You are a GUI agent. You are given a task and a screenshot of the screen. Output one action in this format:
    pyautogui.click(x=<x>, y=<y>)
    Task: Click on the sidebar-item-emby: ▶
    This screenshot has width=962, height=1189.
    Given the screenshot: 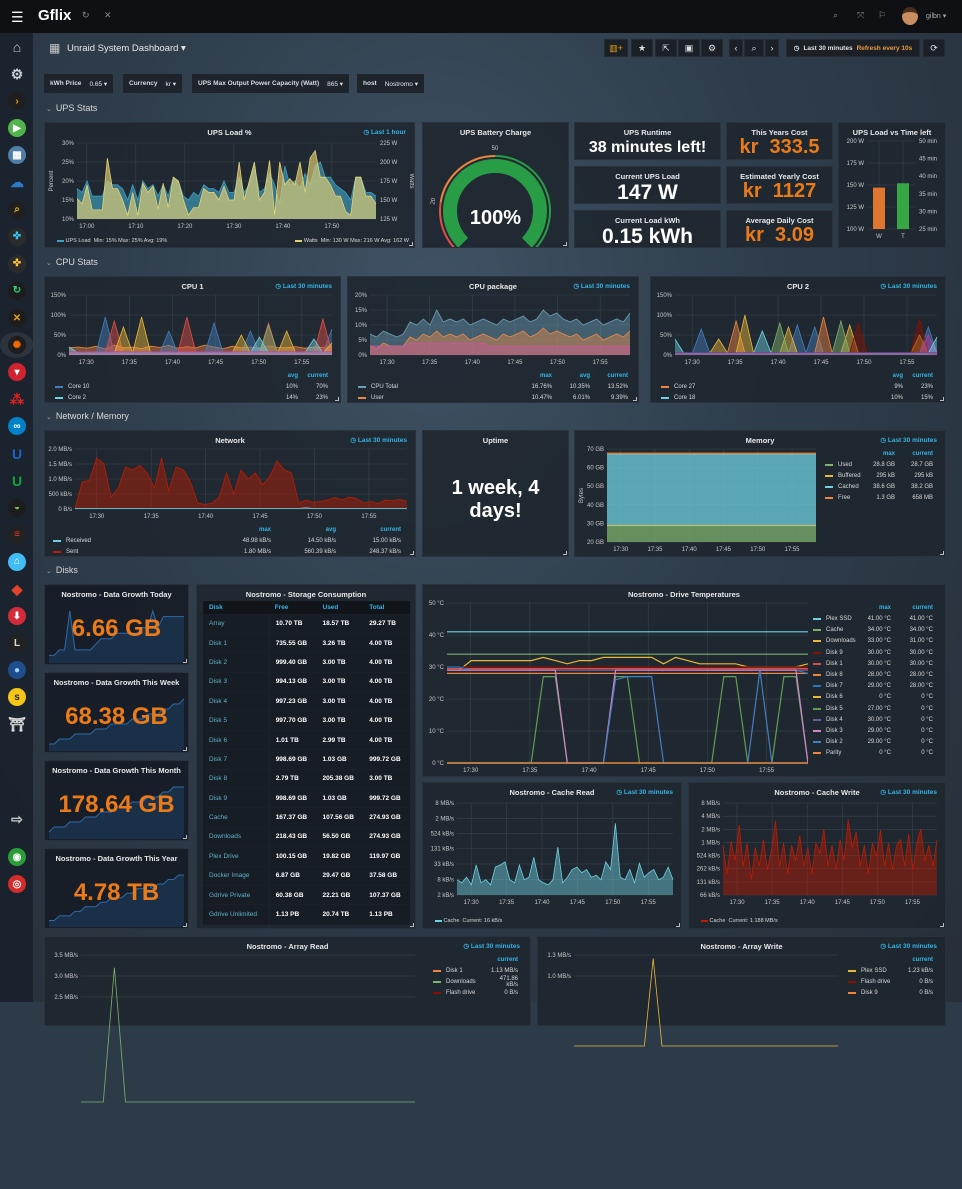 What is the action you would take?
    pyautogui.click(x=17, y=128)
    